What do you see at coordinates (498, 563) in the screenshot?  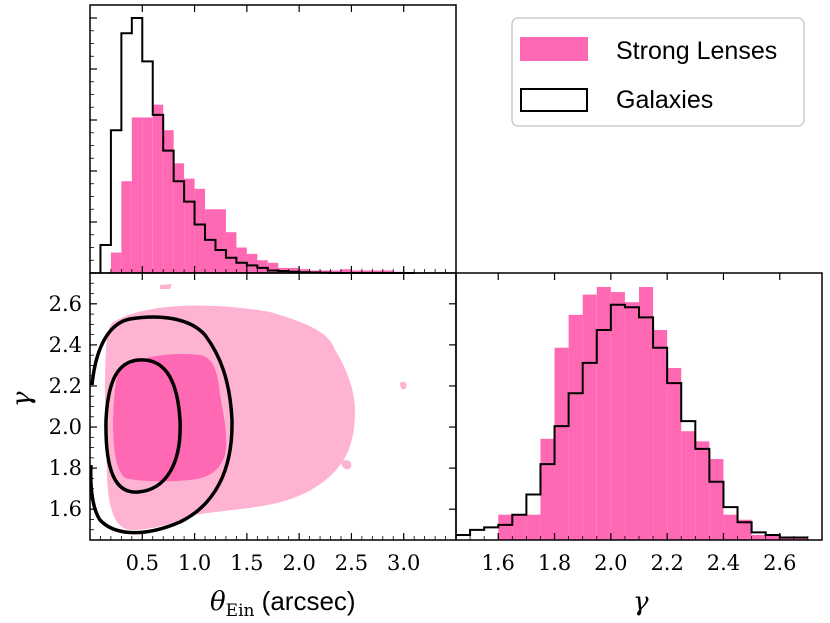 I see `x-tick-label: 1.6` at bounding box center [498, 563].